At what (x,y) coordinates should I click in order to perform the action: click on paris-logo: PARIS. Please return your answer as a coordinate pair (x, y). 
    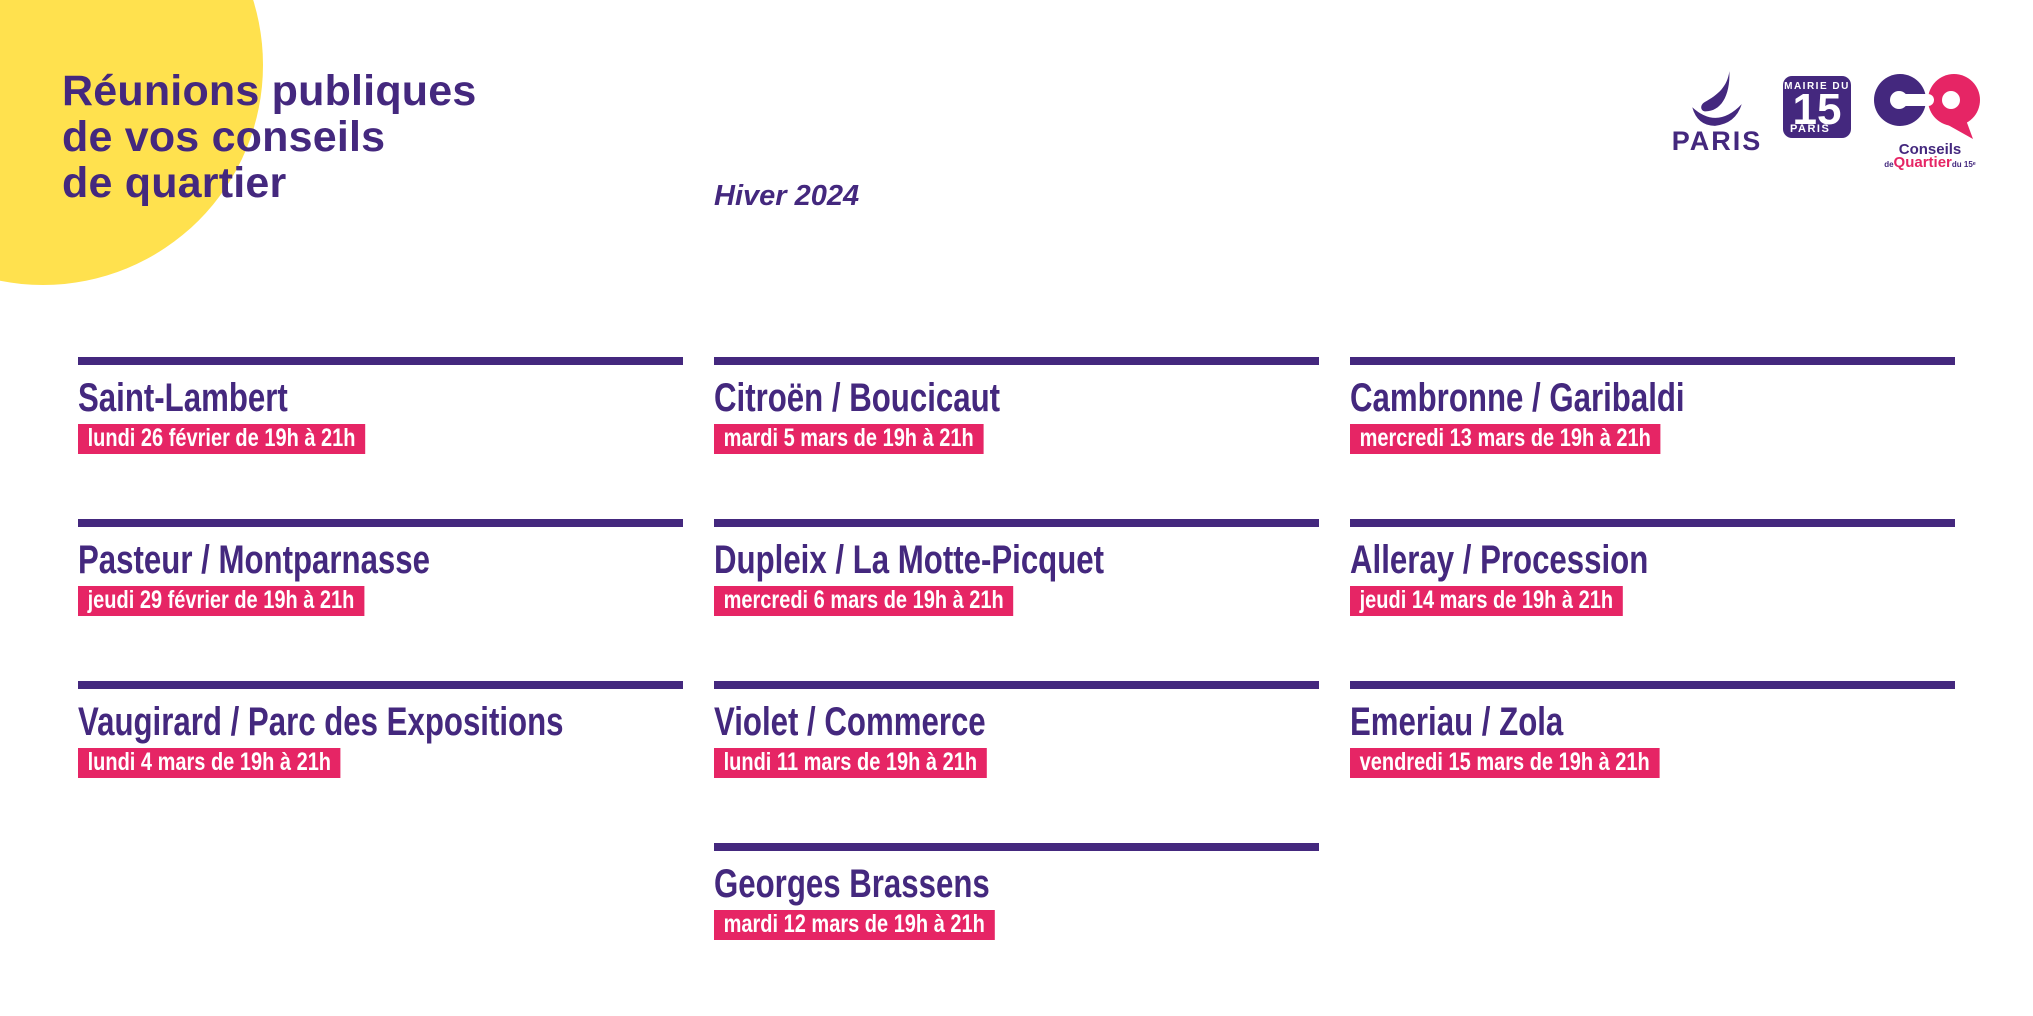
    Looking at the image, I should click on (1717, 113).